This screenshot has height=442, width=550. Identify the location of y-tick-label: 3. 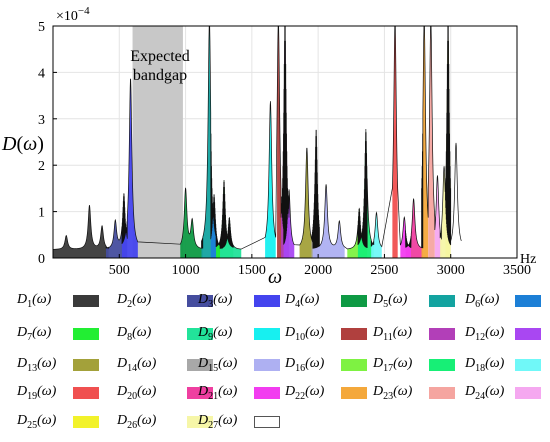
(41, 120).